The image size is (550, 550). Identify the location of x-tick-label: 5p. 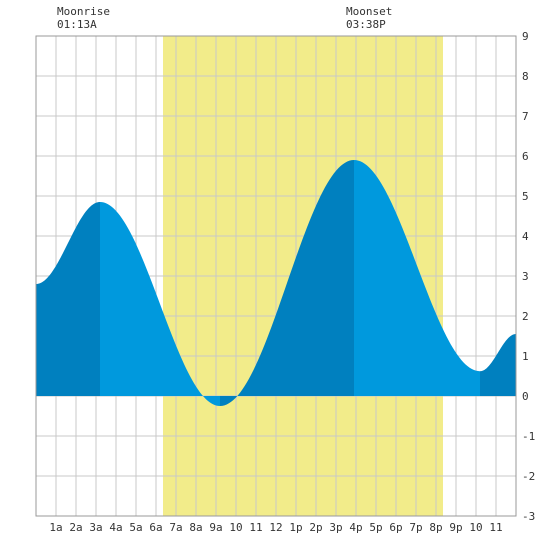
(375, 527).